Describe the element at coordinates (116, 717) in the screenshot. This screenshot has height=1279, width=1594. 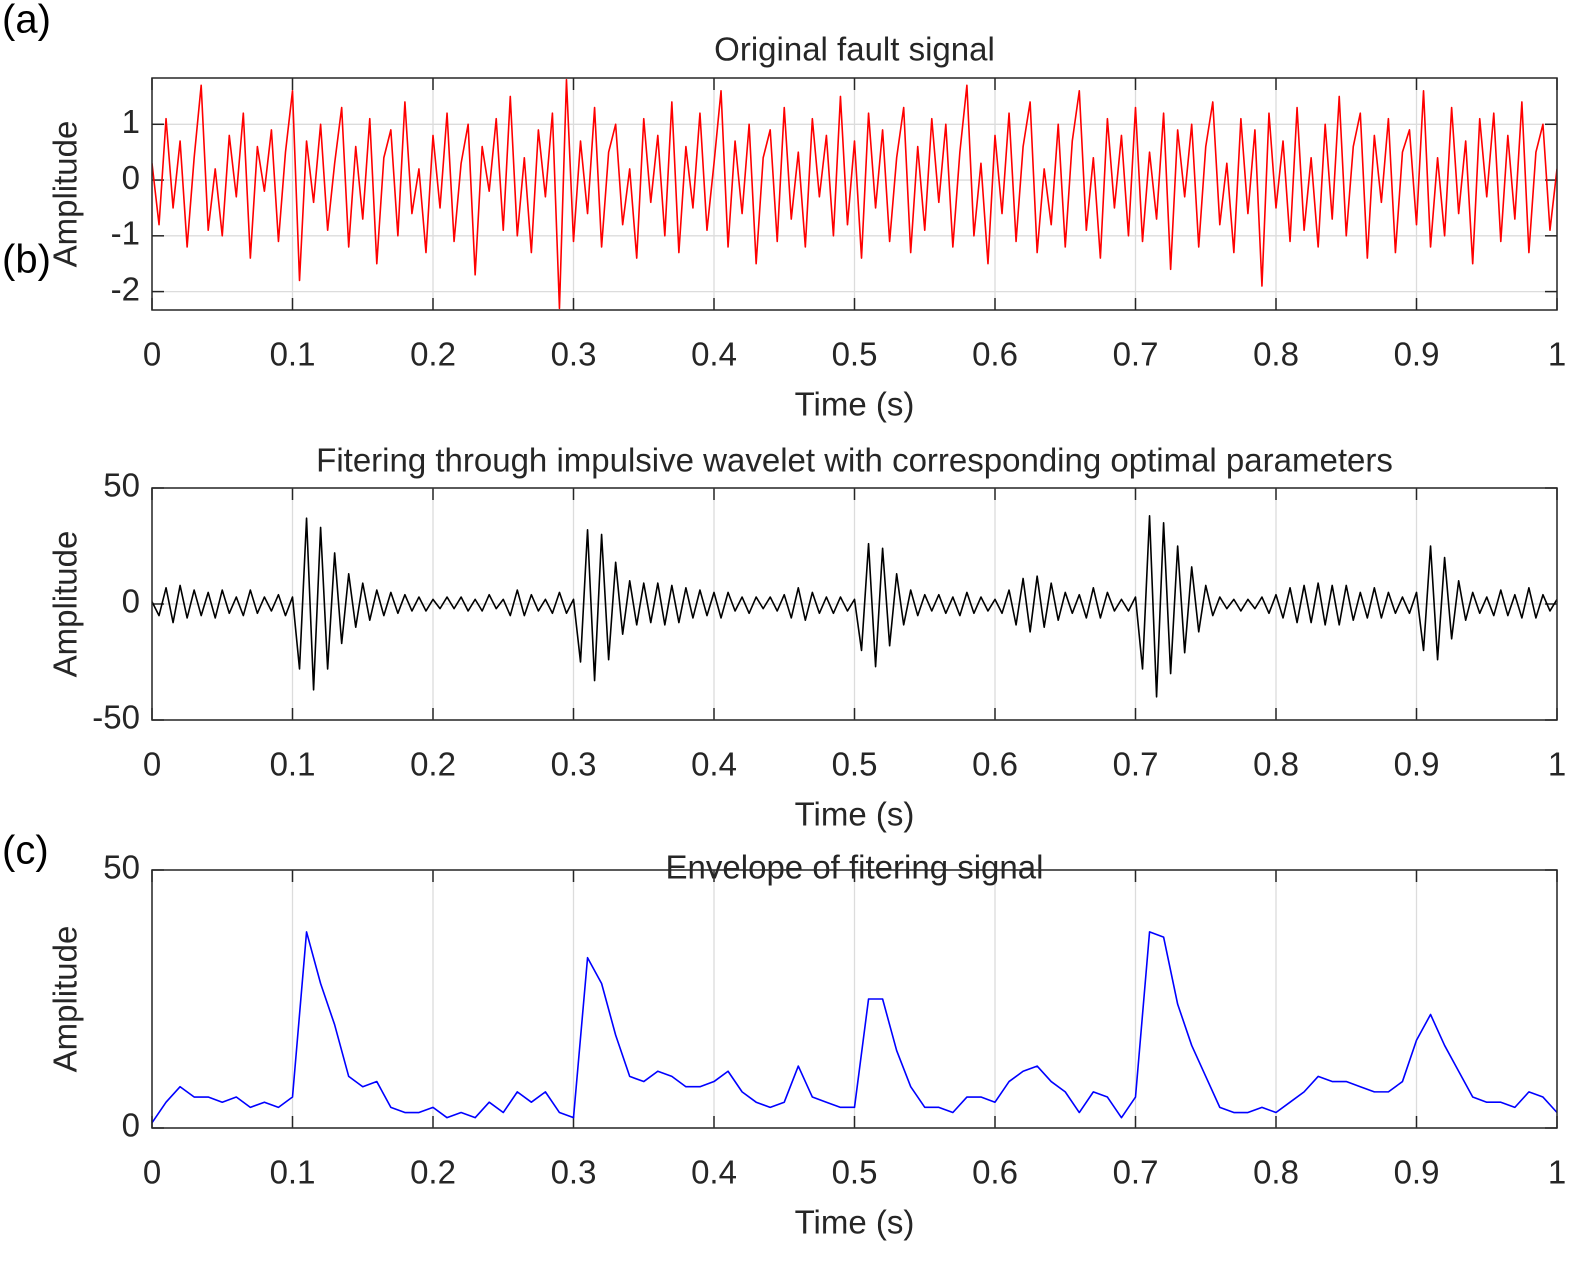
I see `y-tick-label: -50` at that location.